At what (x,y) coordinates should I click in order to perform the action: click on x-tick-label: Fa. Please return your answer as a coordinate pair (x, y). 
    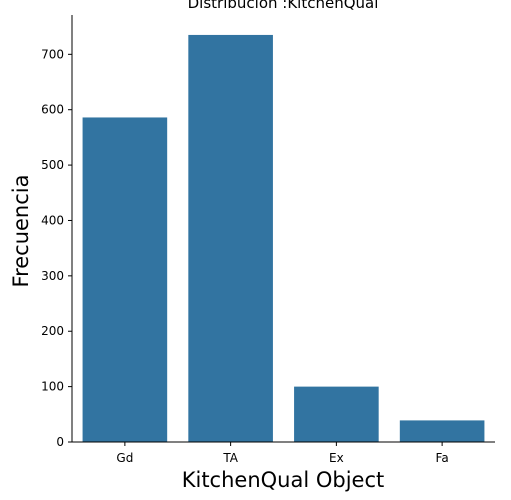
    Looking at the image, I should click on (442, 458).